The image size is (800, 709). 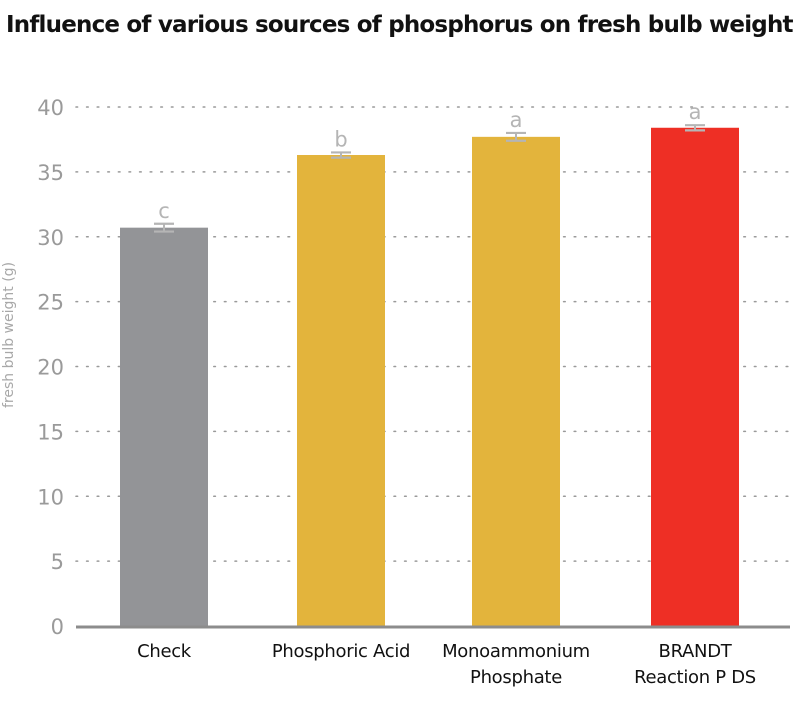 I want to click on category-label: Check, so click(x=164, y=651).